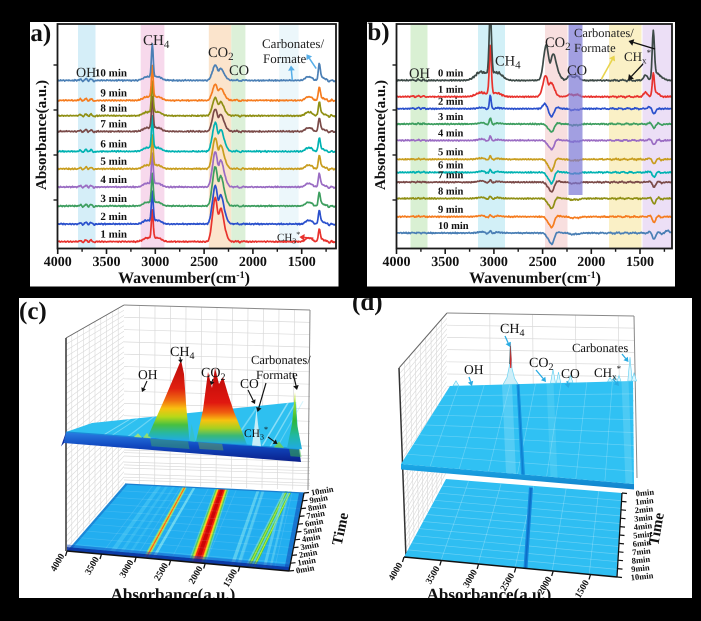  I want to click on svg-text: (d), so click(367, 302).